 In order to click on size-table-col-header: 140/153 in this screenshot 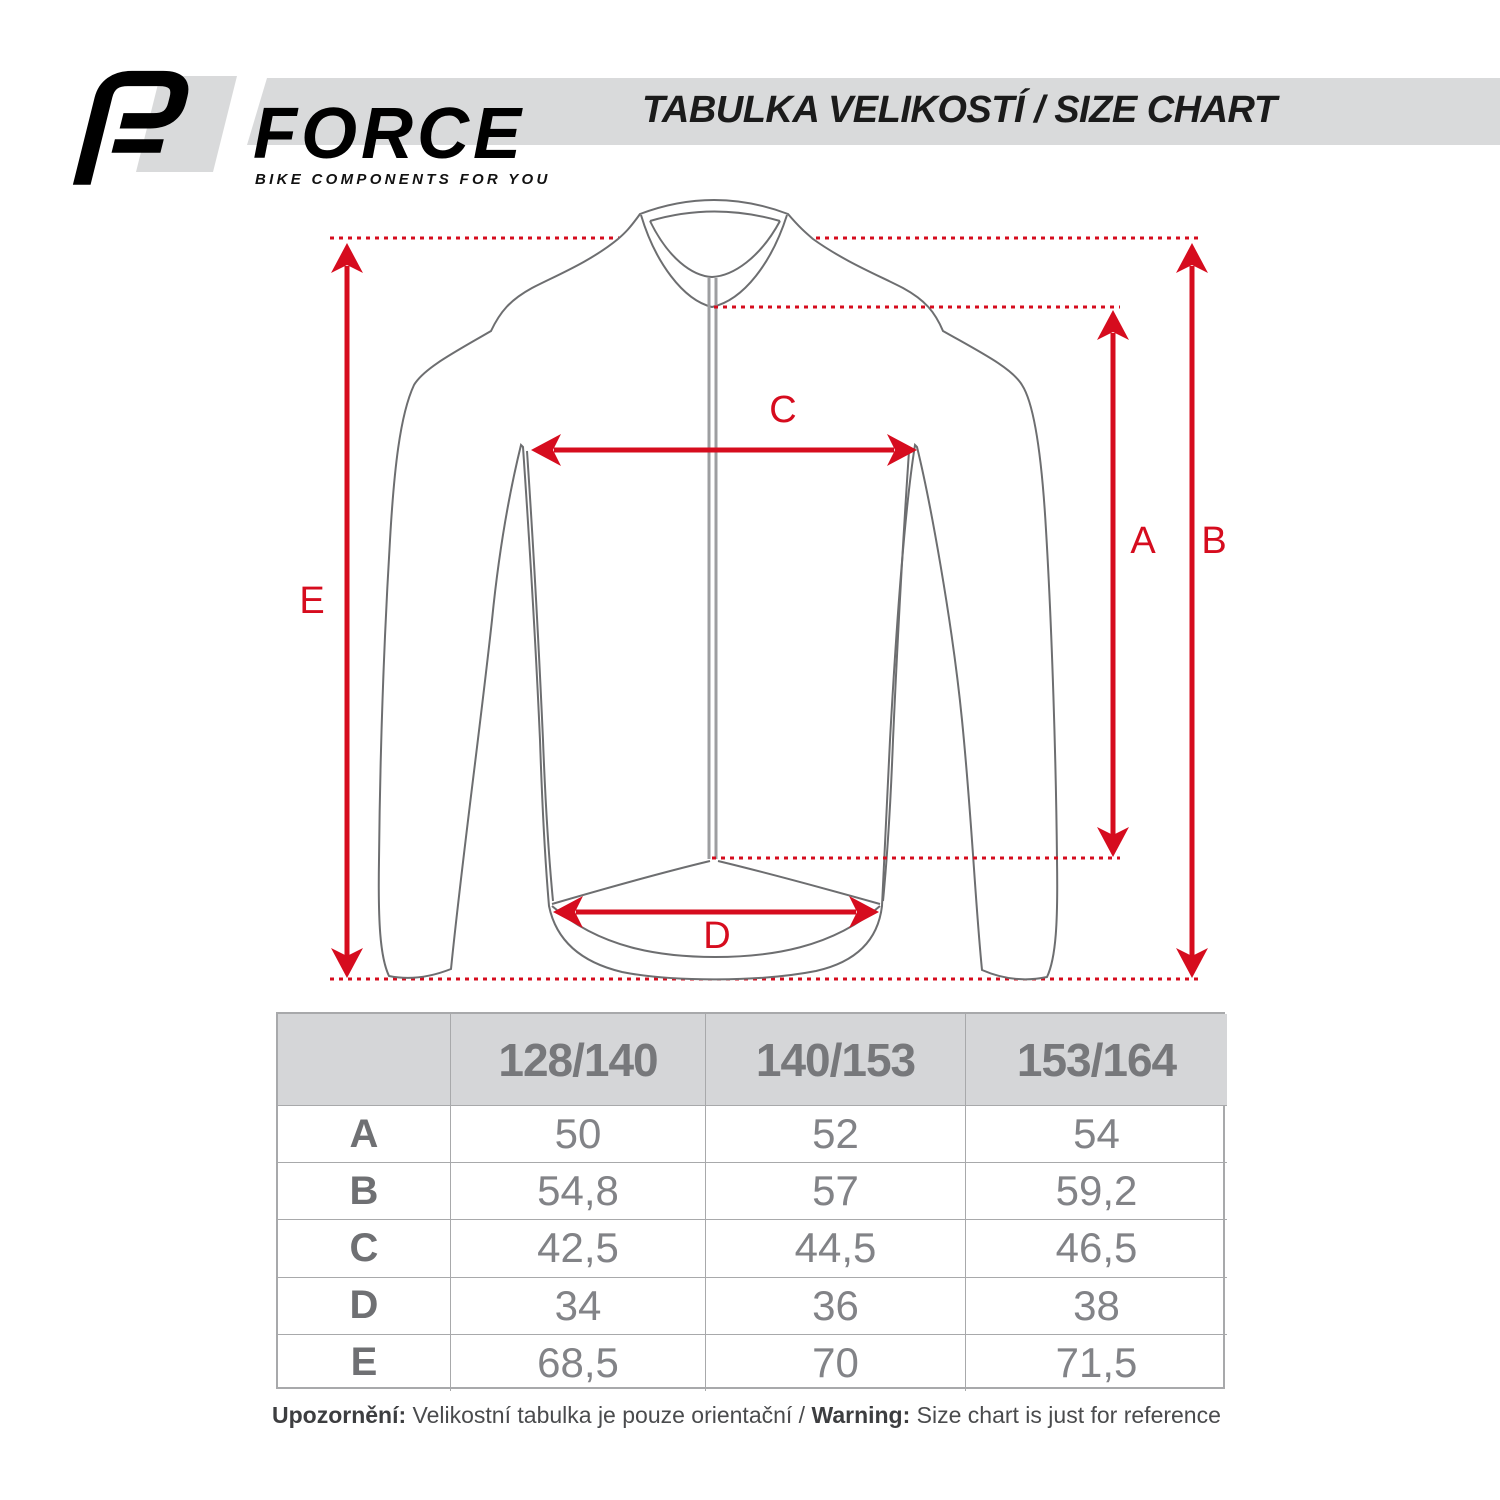, I will do `click(835, 1059)`.